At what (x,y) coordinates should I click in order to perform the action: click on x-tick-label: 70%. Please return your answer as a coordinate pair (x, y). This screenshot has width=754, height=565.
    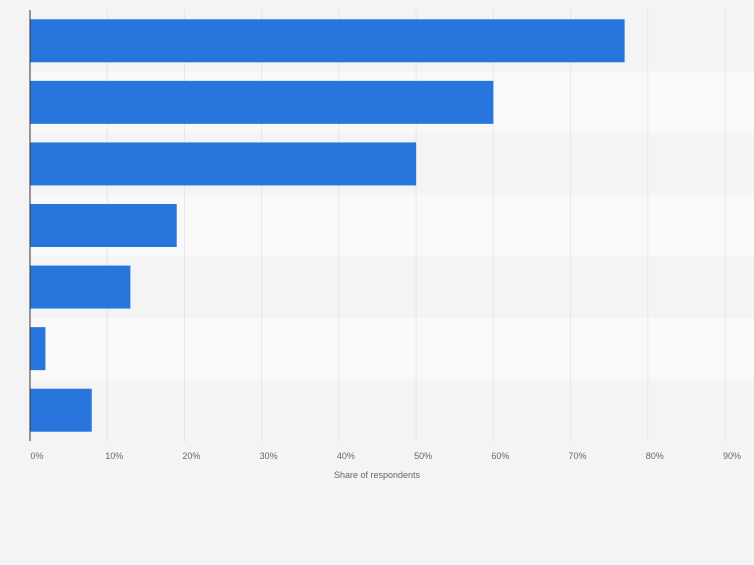
    Looking at the image, I should click on (578, 456).